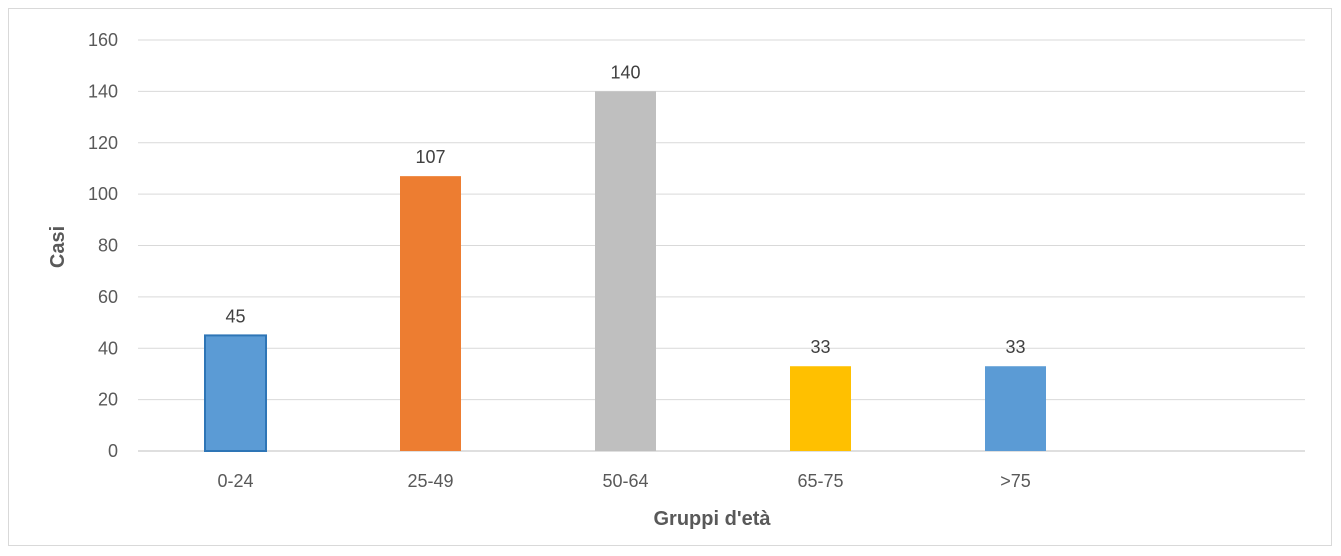 Image resolution: width=1341 pixels, height=556 pixels. I want to click on data-label: 107, so click(430, 157).